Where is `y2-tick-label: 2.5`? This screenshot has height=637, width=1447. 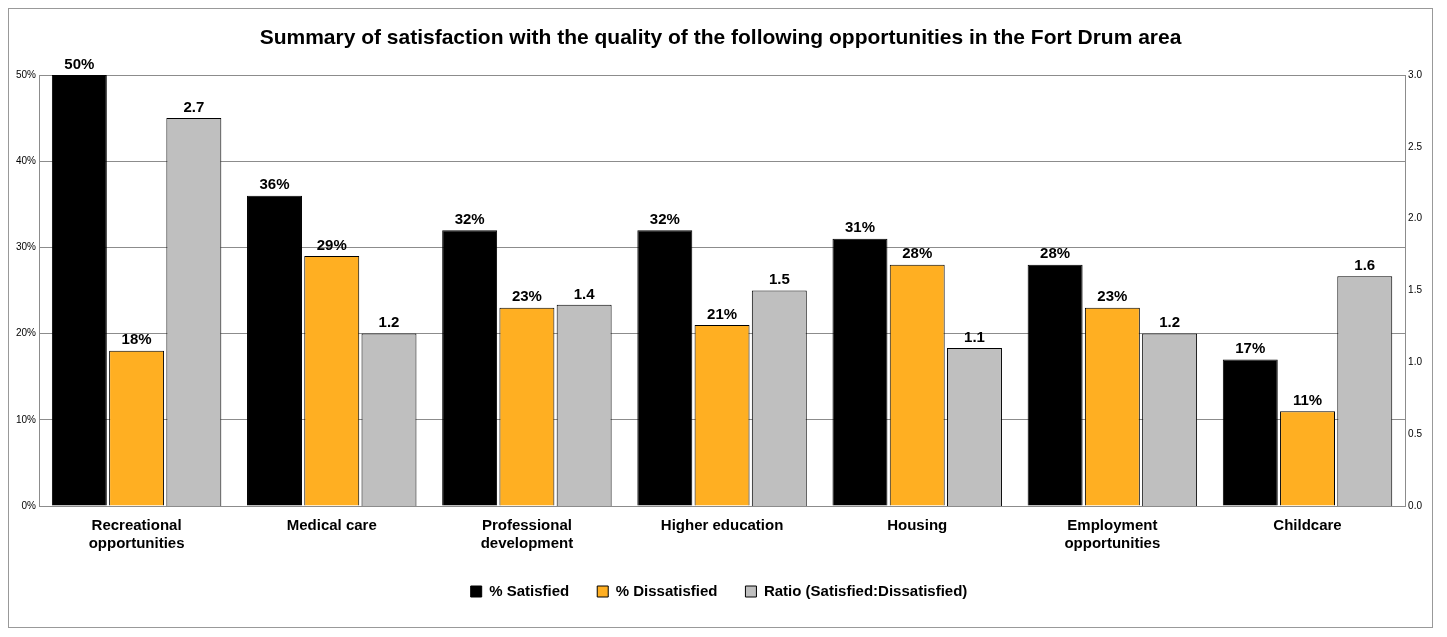 y2-tick-label: 2.5 is located at coordinates (1415, 146).